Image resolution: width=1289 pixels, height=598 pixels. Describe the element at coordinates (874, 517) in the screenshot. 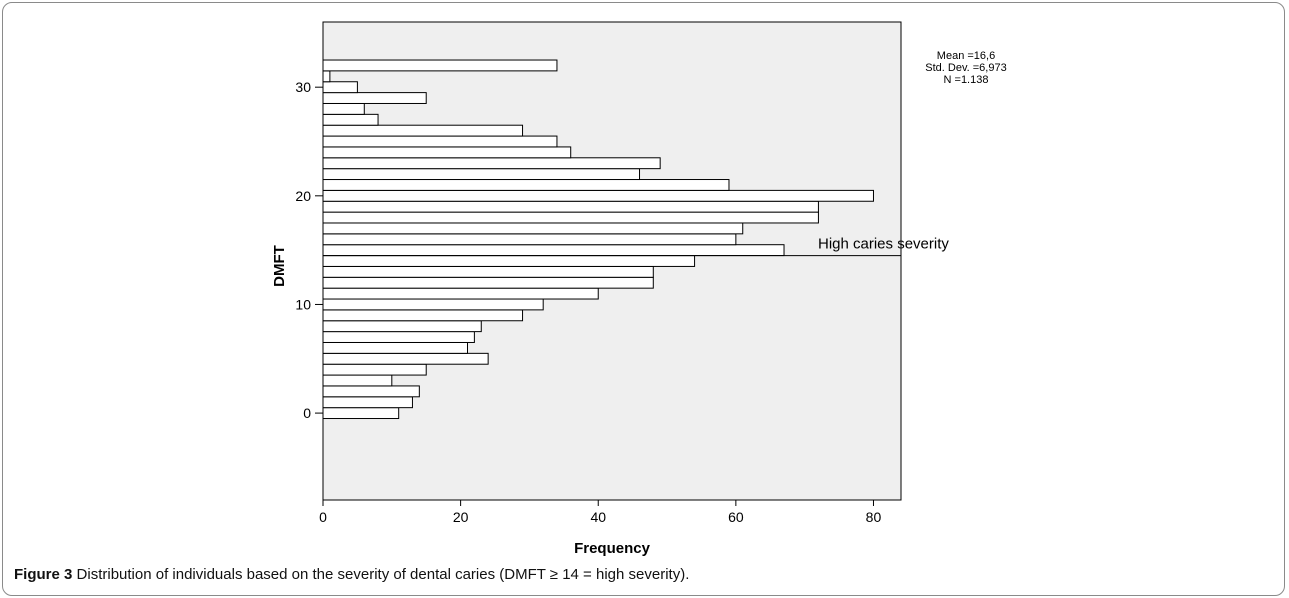

I see `x-tick-label: 80` at that location.